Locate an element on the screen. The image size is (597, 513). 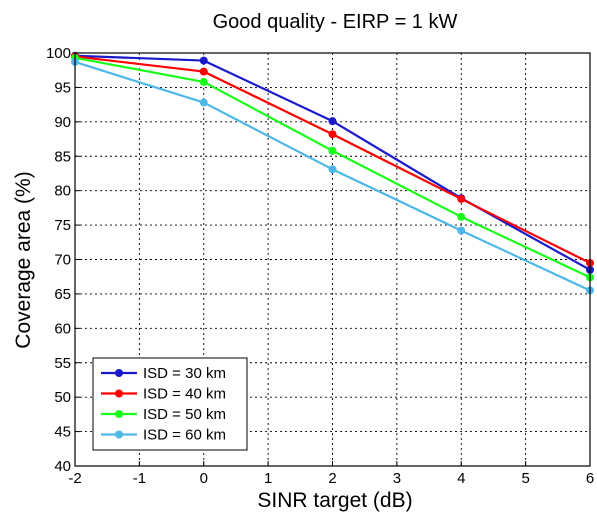
y-tick-label: 80 is located at coordinates (62, 191).